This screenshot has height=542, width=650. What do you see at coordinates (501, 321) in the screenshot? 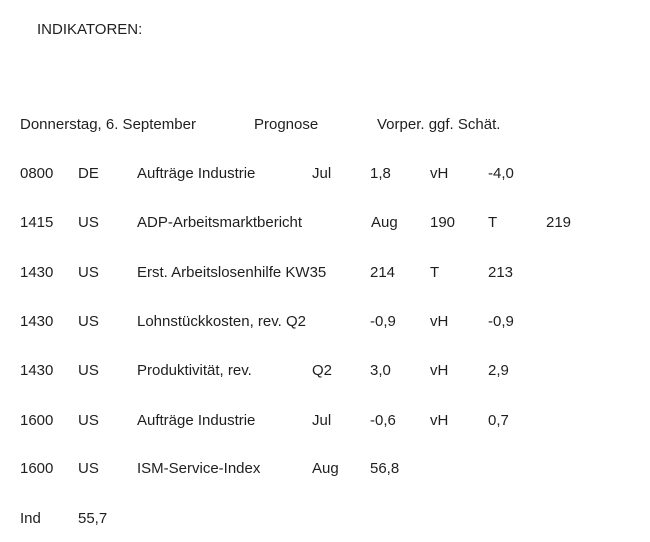
I see `cell-previous: -0,9` at bounding box center [501, 321].